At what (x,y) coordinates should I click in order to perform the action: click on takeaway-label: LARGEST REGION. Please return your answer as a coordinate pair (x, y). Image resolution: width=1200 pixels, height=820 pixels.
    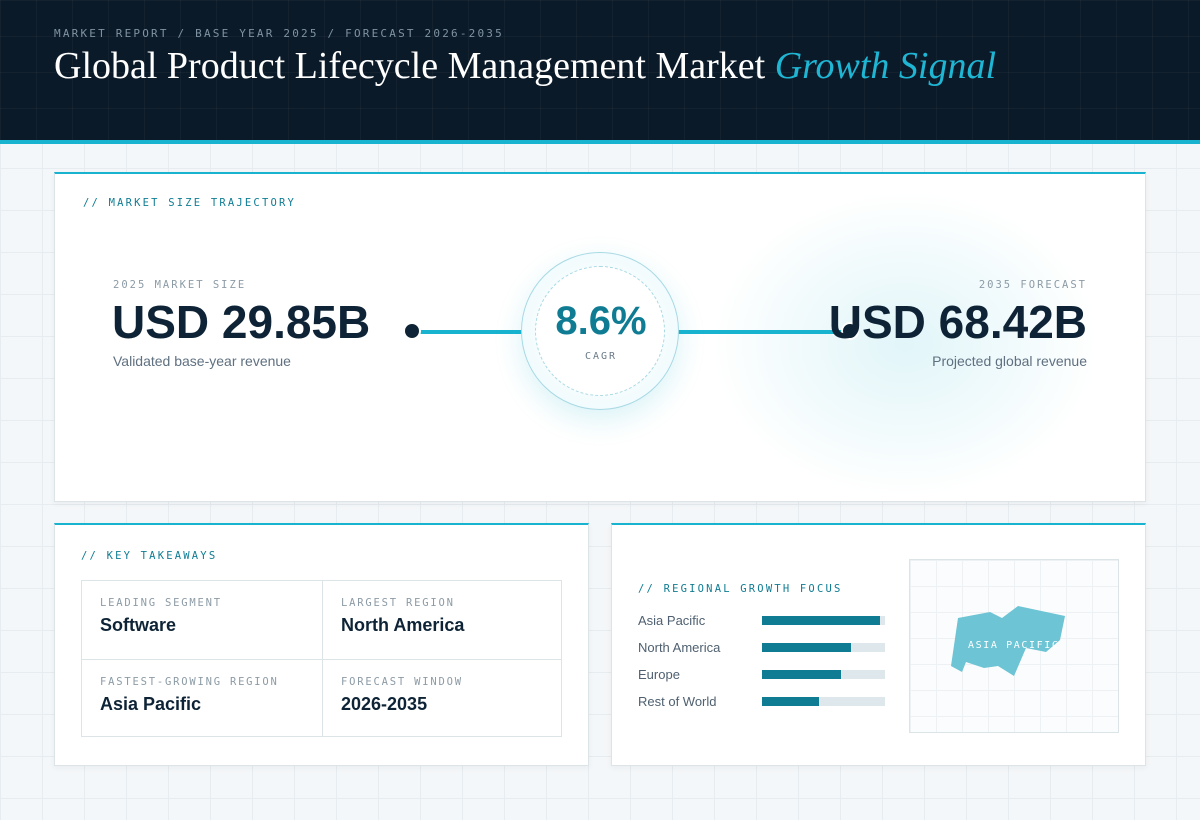
    Looking at the image, I should click on (398, 603).